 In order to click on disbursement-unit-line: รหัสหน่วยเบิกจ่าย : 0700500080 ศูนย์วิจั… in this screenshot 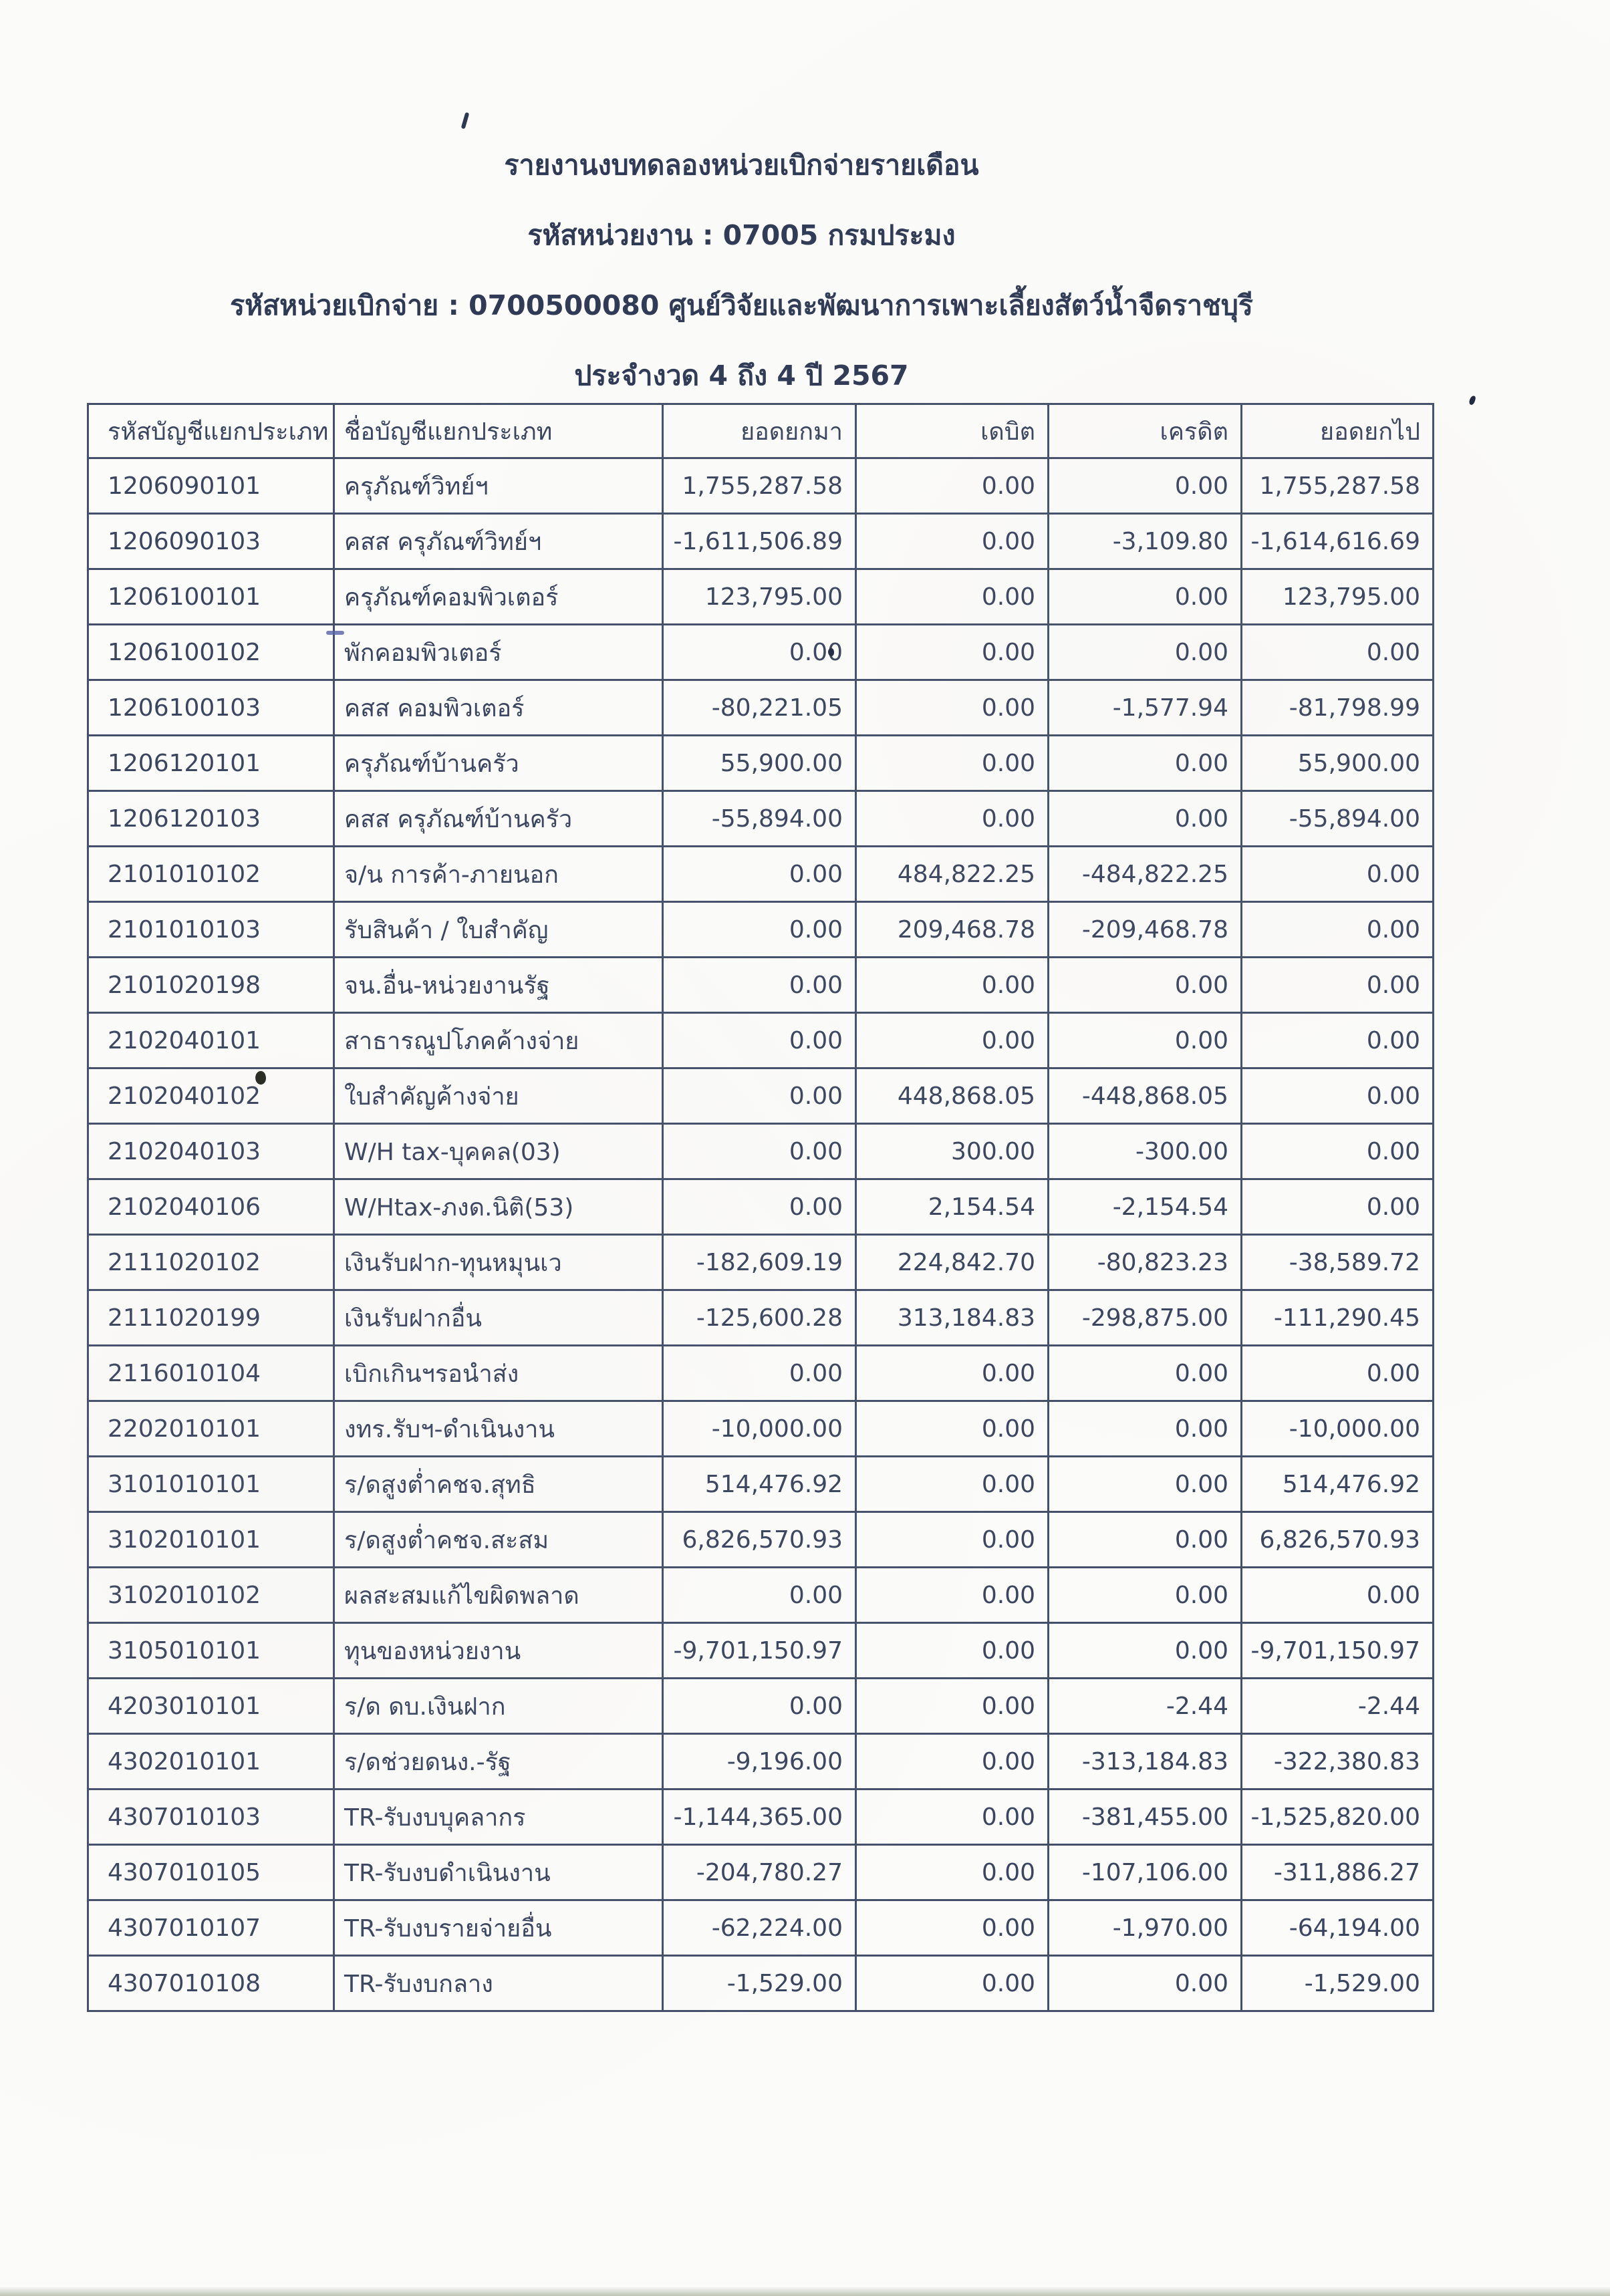, I will do `click(741, 305)`.